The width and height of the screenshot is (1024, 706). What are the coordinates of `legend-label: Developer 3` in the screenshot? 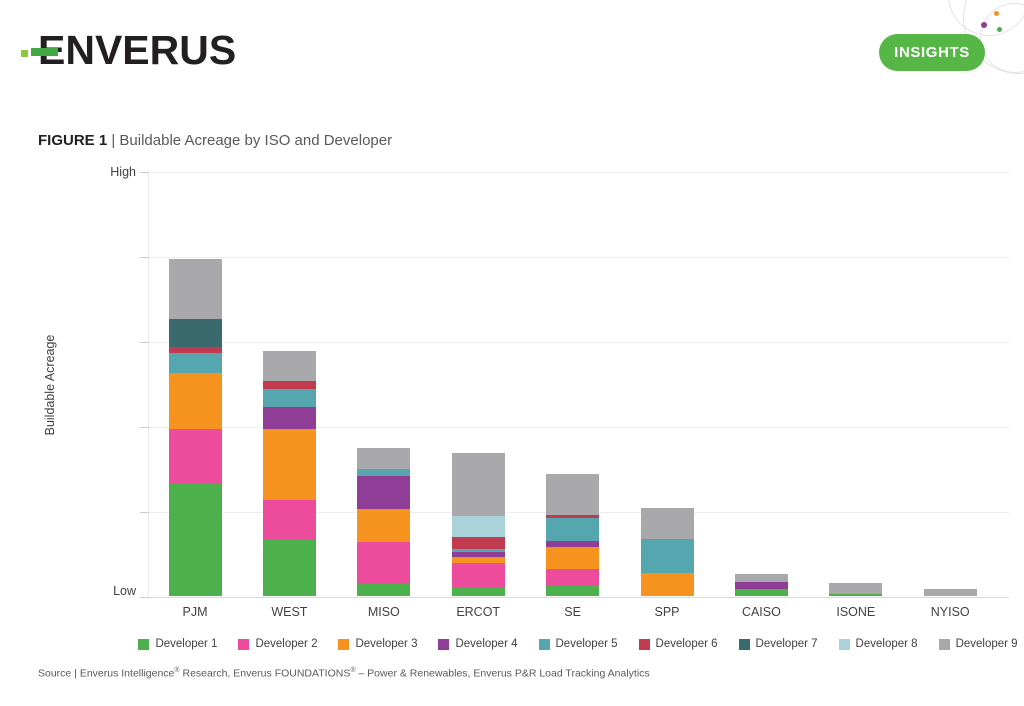 It's located at (386, 644).